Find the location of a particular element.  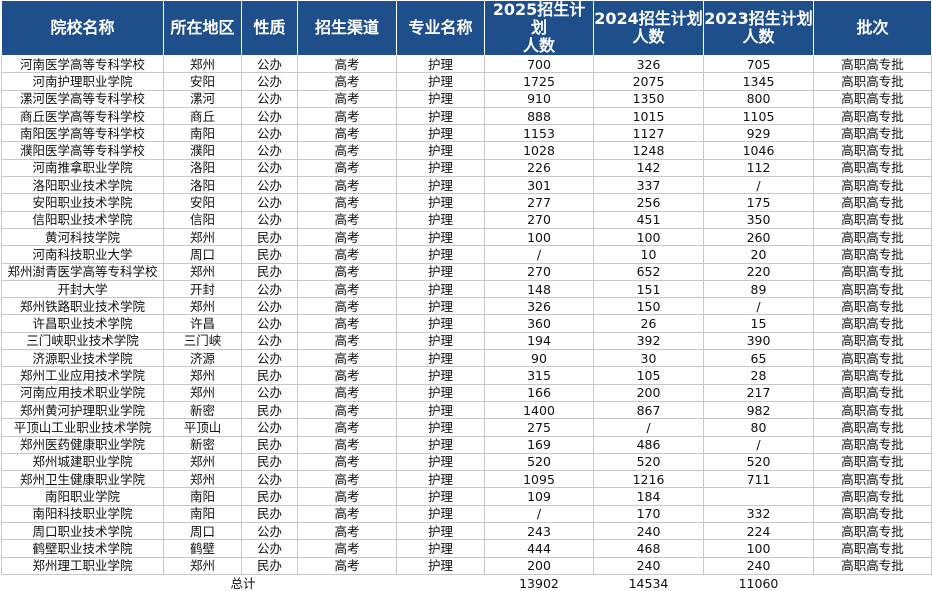

table-cell: 390 is located at coordinates (759, 340).